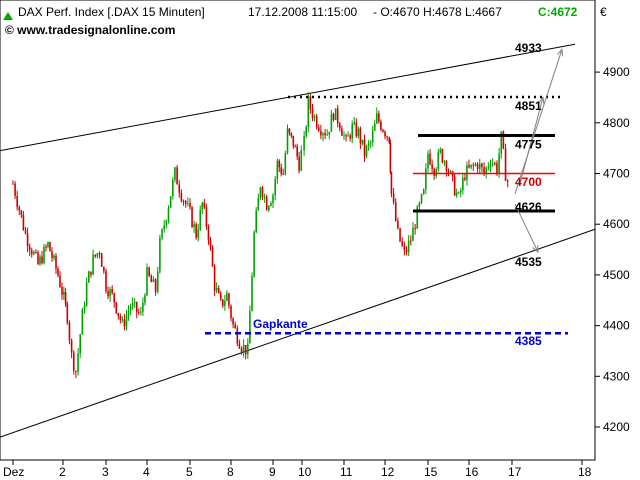  What do you see at coordinates (616, 275) in the screenshot?
I see `y-tick-label: 4500` at bounding box center [616, 275].